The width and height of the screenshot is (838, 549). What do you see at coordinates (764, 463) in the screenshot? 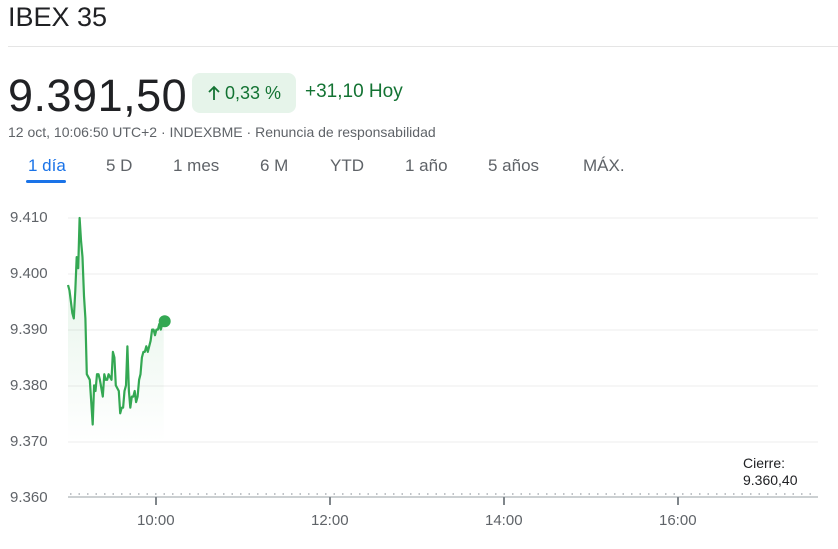
I see `previous-close-label: Cierre:` at bounding box center [764, 463].